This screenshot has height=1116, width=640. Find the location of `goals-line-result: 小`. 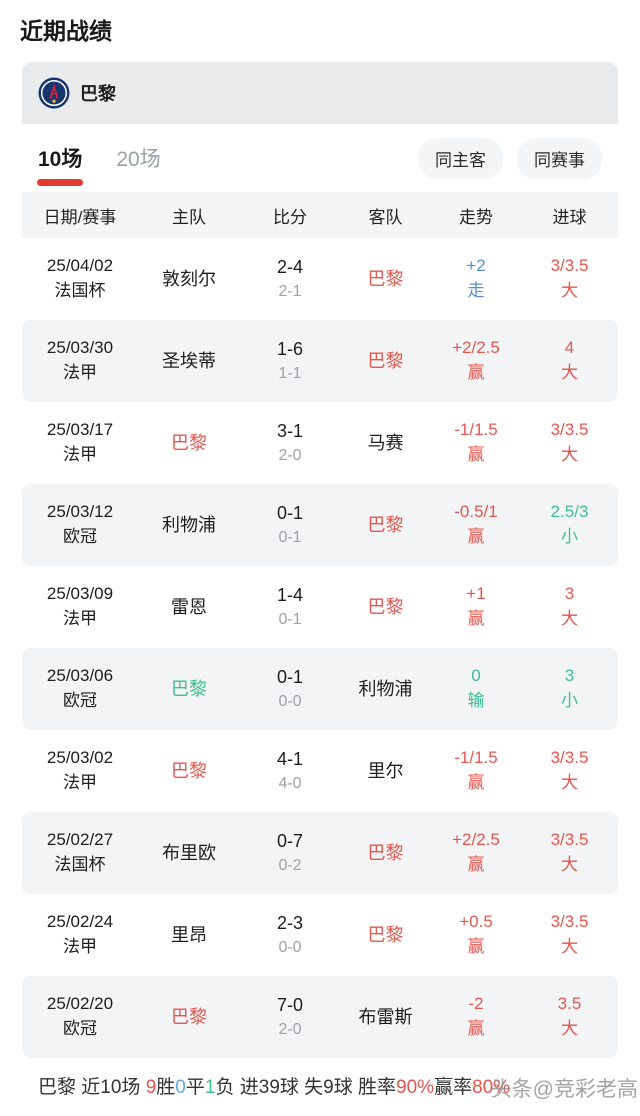

goals-line-result: 小 is located at coordinates (569, 536).